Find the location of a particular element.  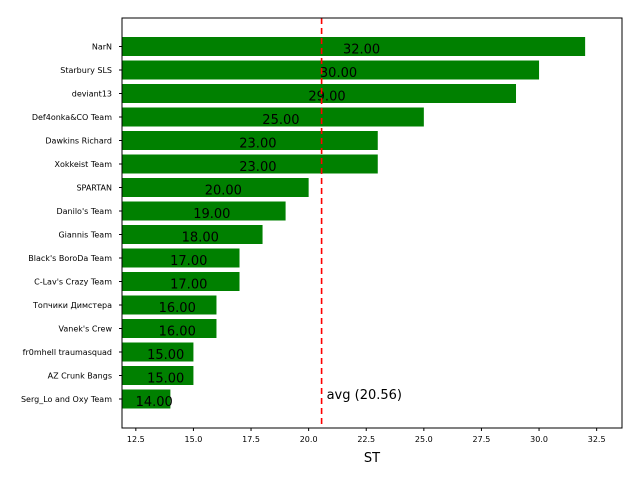

bar-value-label: 19.00 is located at coordinates (211, 214).